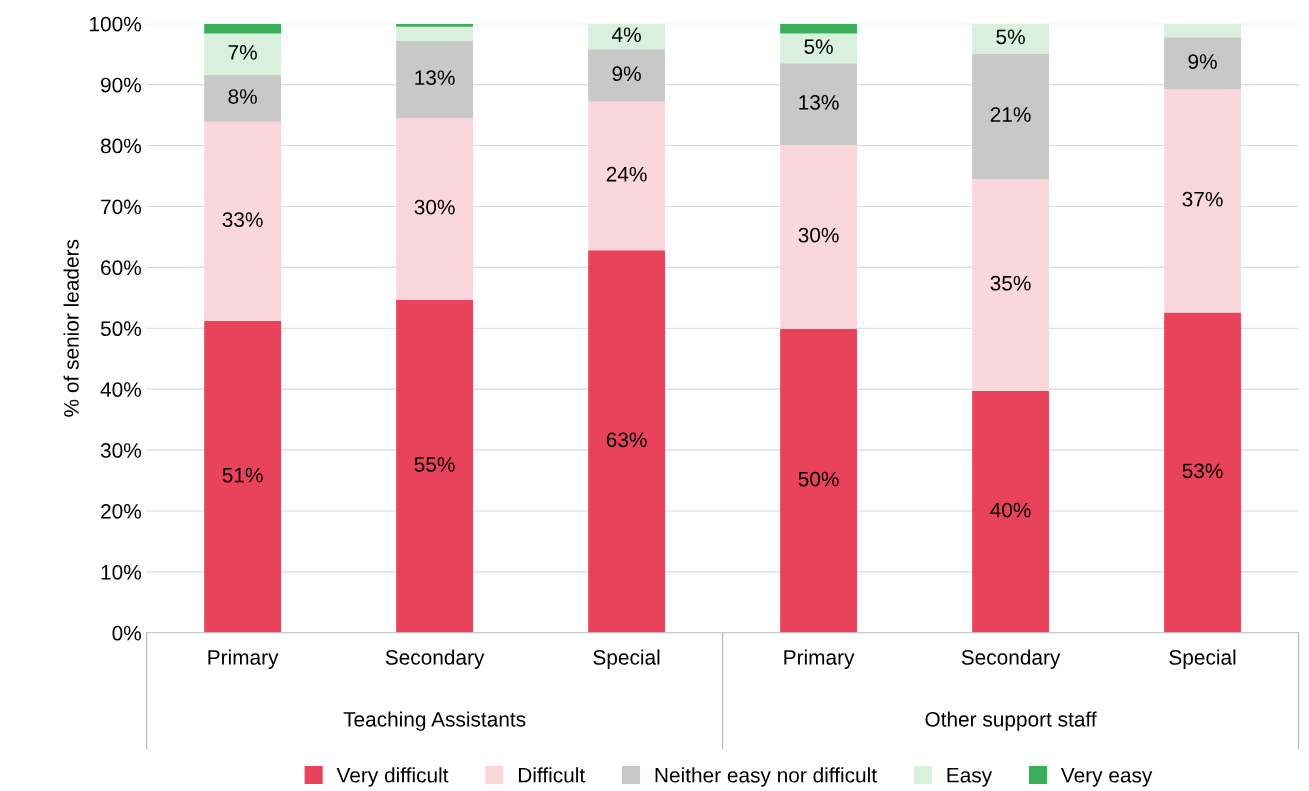  Describe the element at coordinates (1011, 721) in the screenshot. I see `text: Other support staff` at that location.